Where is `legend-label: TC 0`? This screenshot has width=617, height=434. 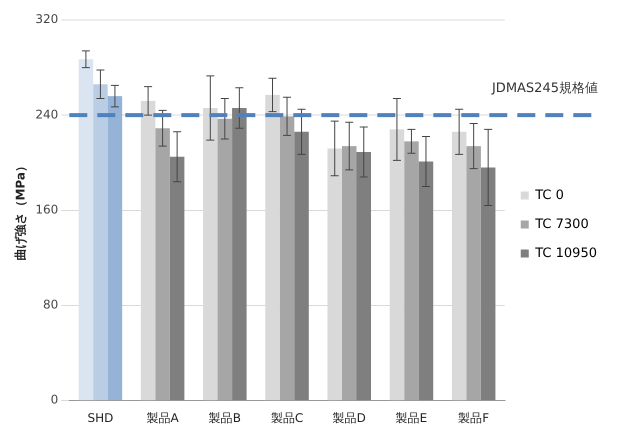 legend-label: TC 0 is located at coordinates (549, 195).